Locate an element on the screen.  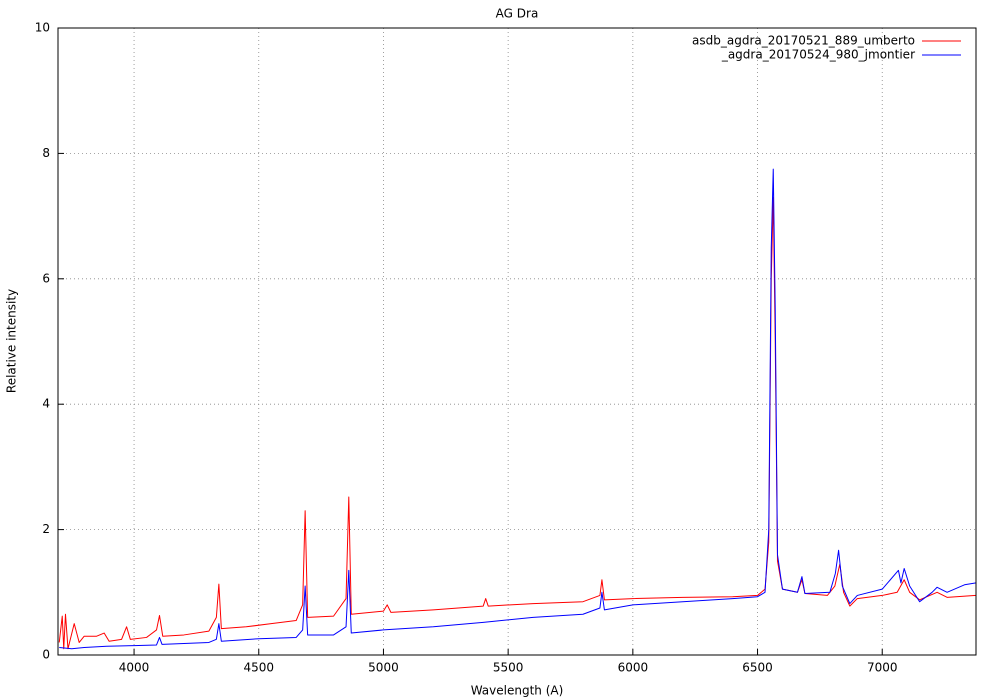
x-tick-label: 6000 is located at coordinates (633, 668).